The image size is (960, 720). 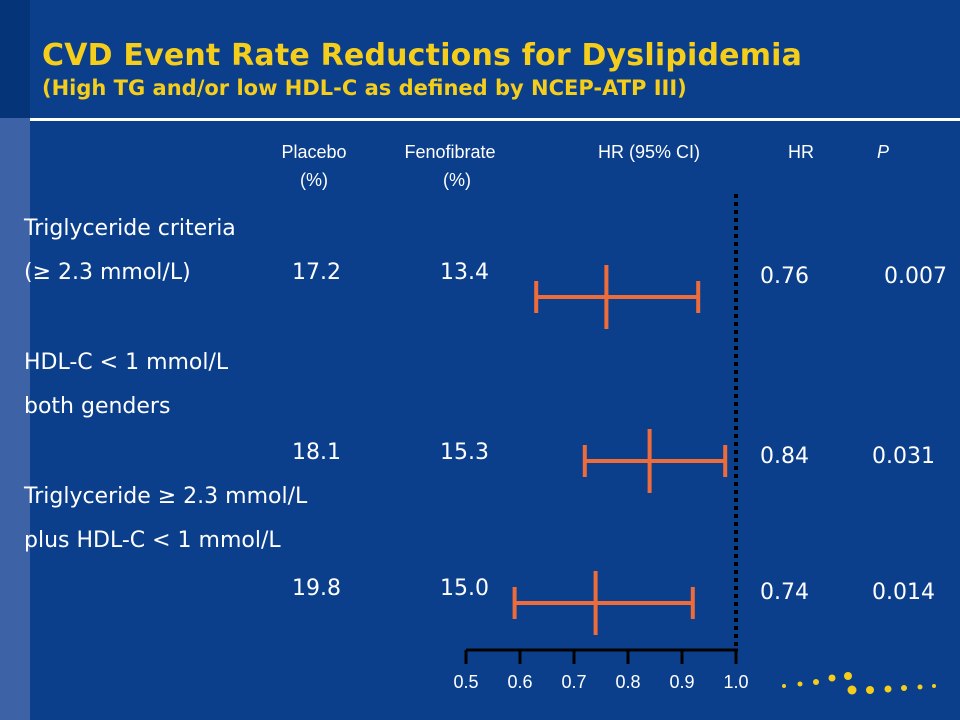 What do you see at coordinates (152, 540) in the screenshot?
I see `row3-label-line2: plus HDL-C < 1 mmol/L` at bounding box center [152, 540].